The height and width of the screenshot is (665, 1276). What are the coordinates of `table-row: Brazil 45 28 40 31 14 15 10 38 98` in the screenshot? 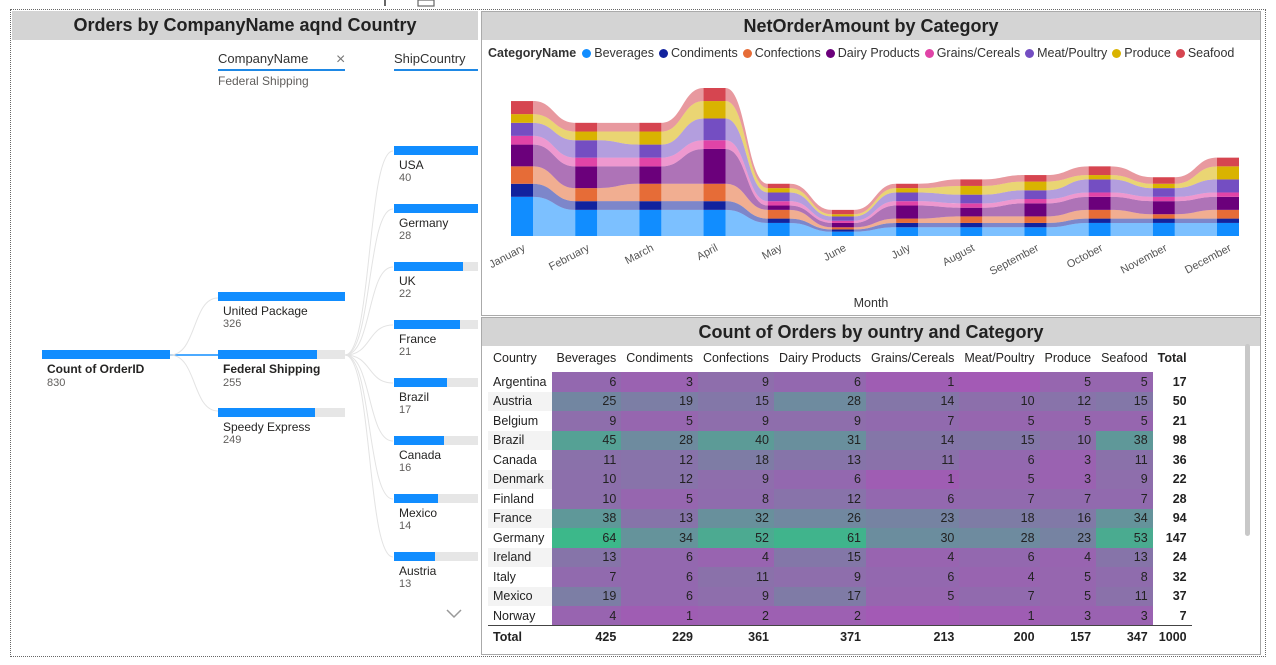 It's located at (840, 440).